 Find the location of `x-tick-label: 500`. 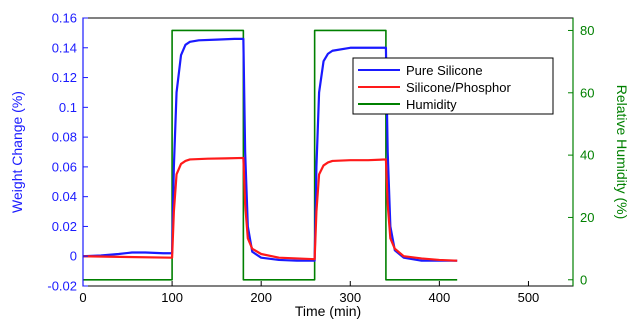

x-tick-label: 500 is located at coordinates (529, 297).